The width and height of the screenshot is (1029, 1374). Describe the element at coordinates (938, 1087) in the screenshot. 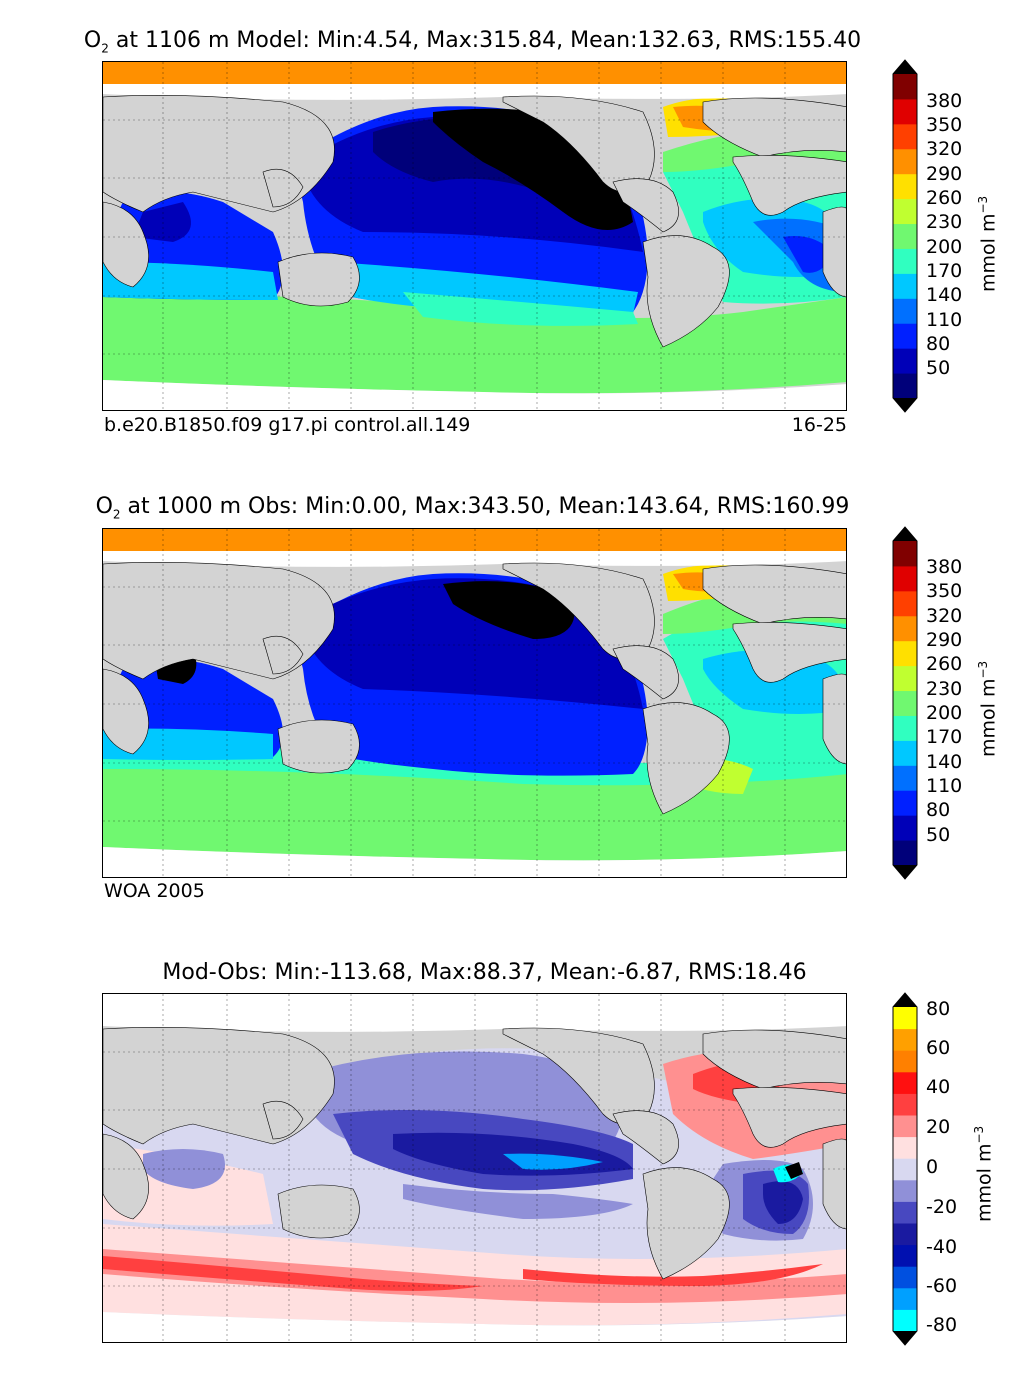

I see `tick-label: 40` at that location.